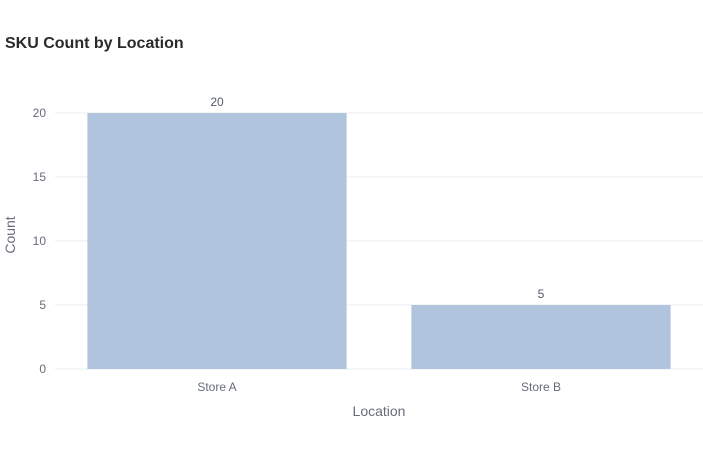 This screenshot has height=450, width=703. Describe the element at coordinates (379, 411) in the screenshot. I see `x-axis-title: Location` at that location.